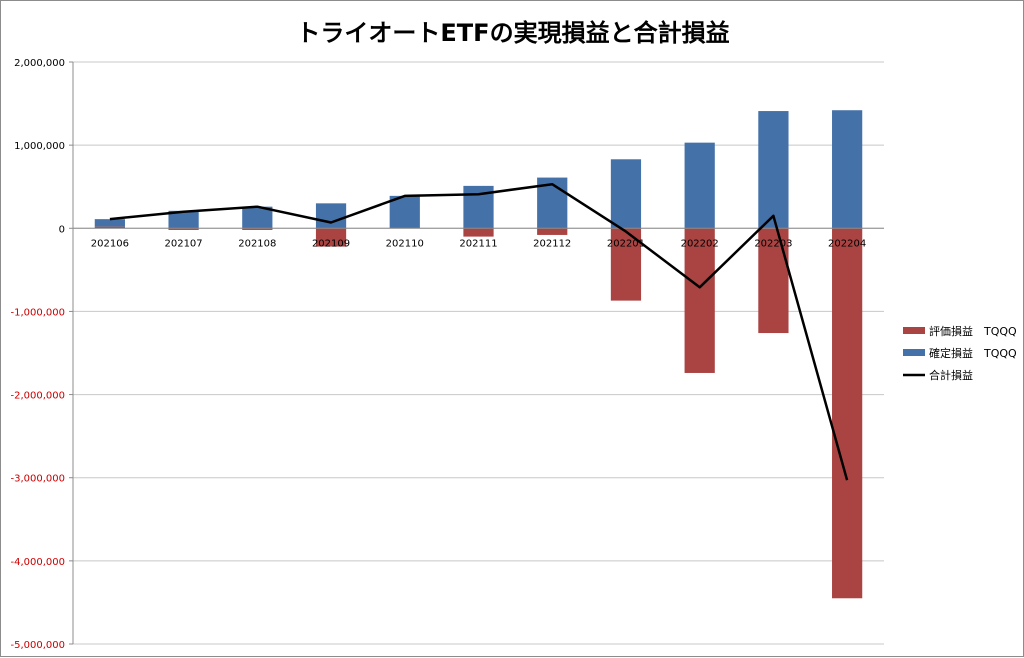 This screenshot has height=658, width=1024. I want to click on x-tick-label: 202108, so click(257, 243).